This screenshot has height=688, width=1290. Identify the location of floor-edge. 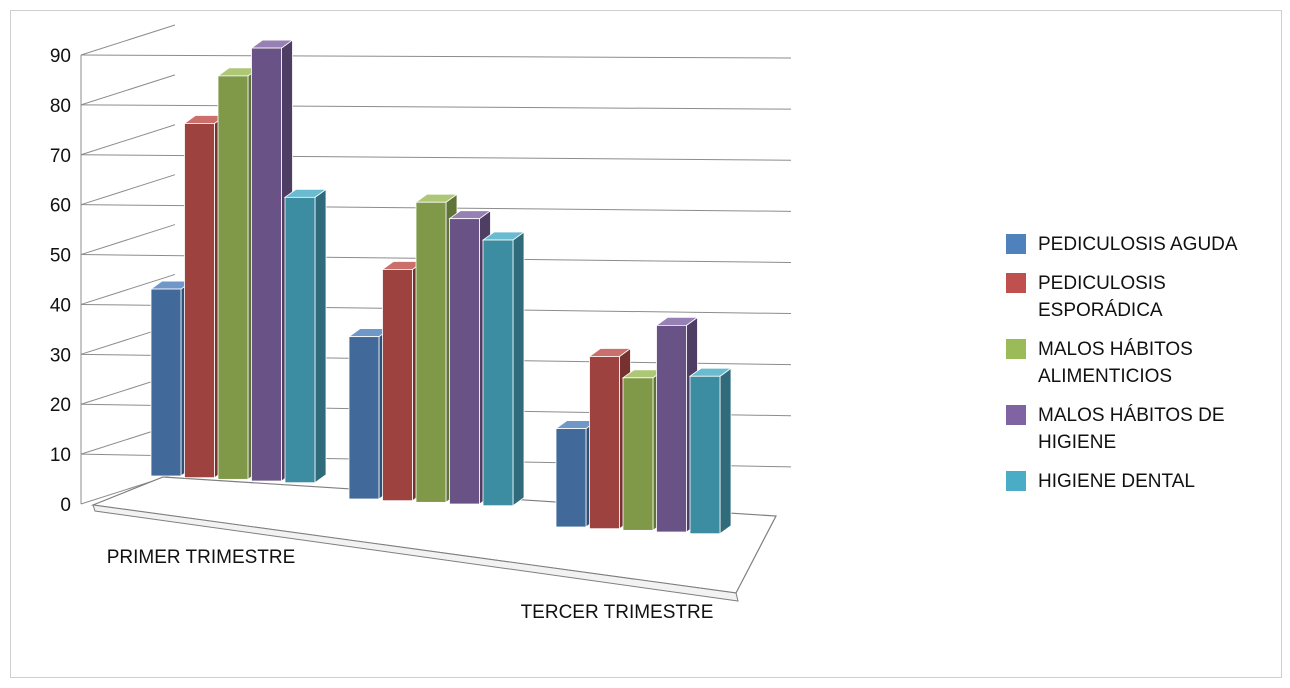
(415, 553).